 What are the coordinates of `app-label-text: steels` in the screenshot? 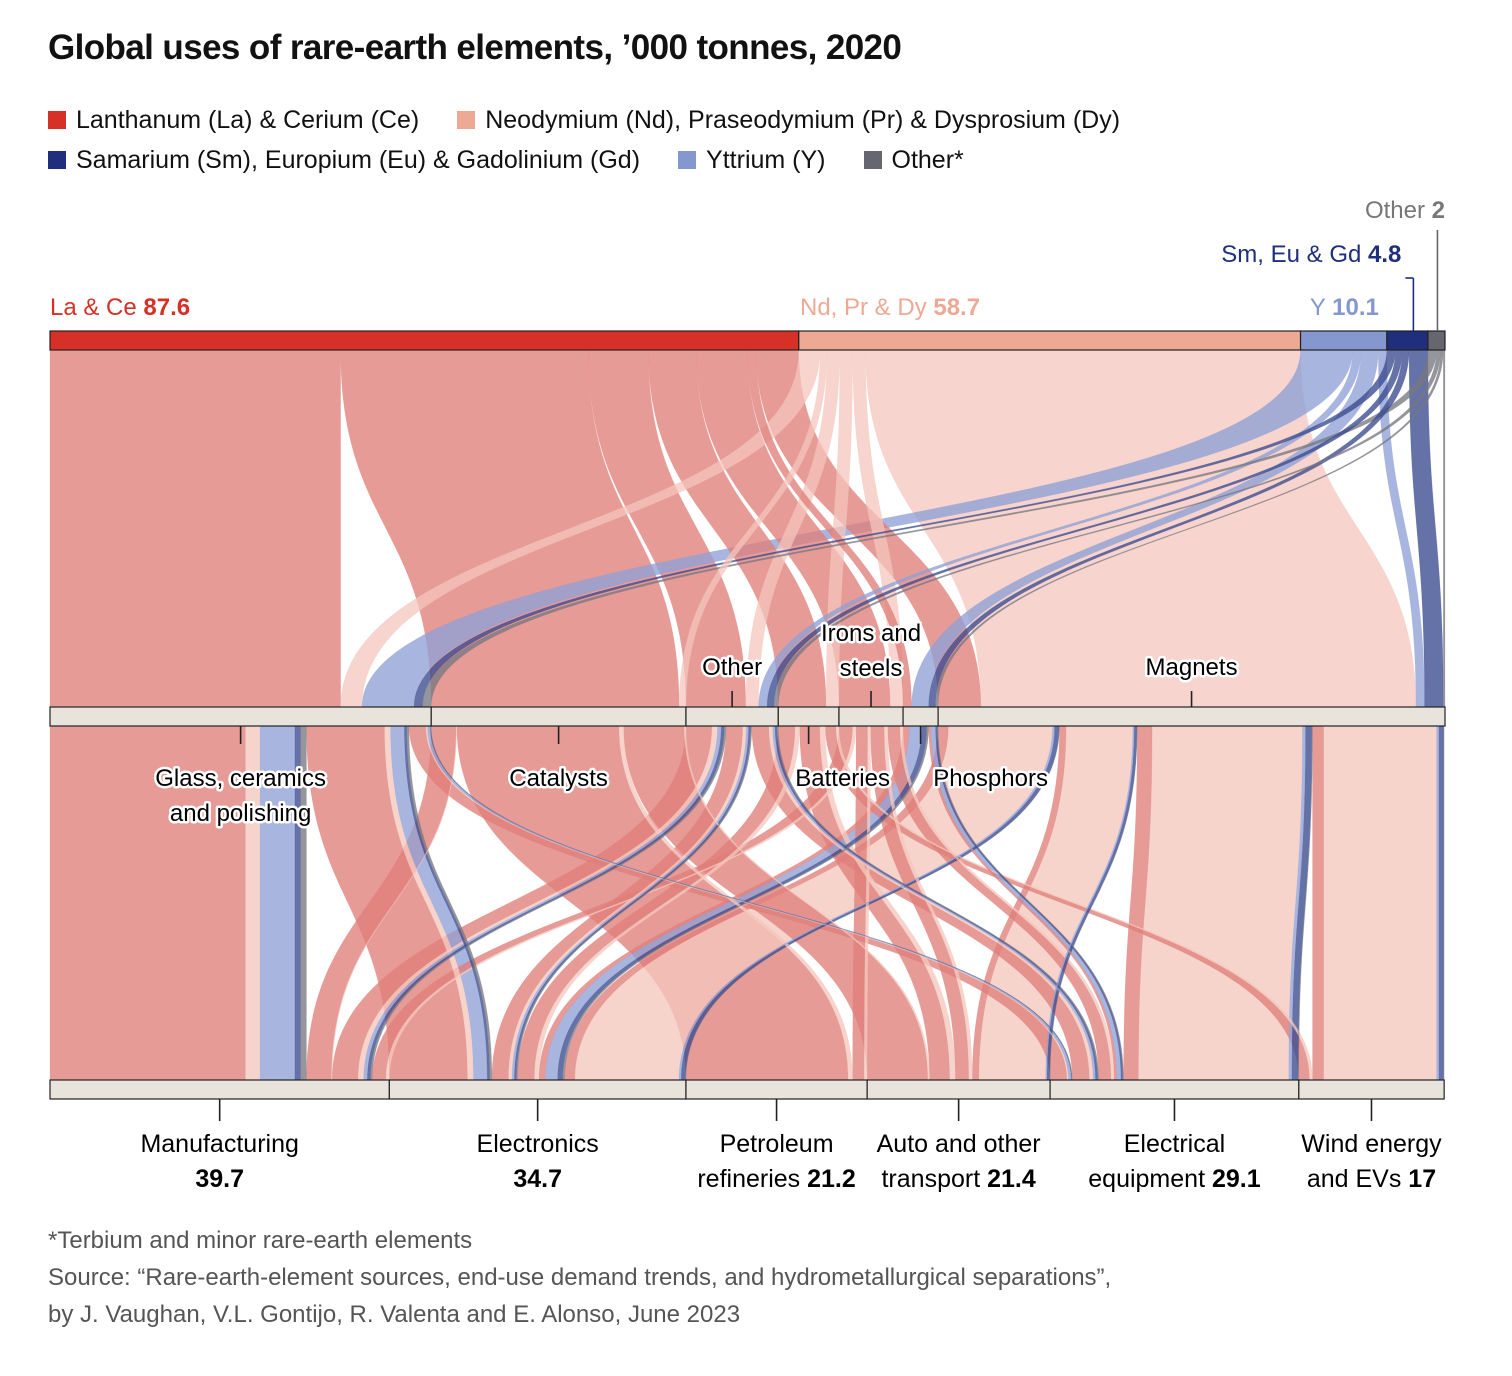 It's located at (871, 668).